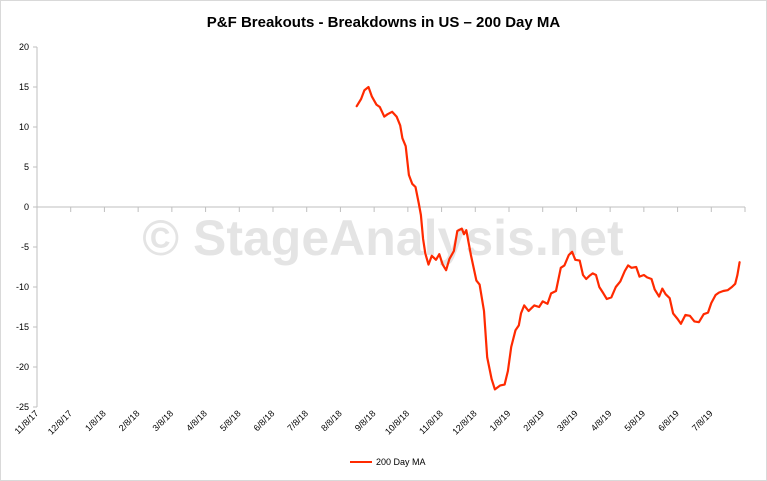 The height and width of the screenshot is (481, 767). Describe the element at coordinates (383, 238) in the screenshot. I see `watermark: © StageAnalysis.net` at that location.